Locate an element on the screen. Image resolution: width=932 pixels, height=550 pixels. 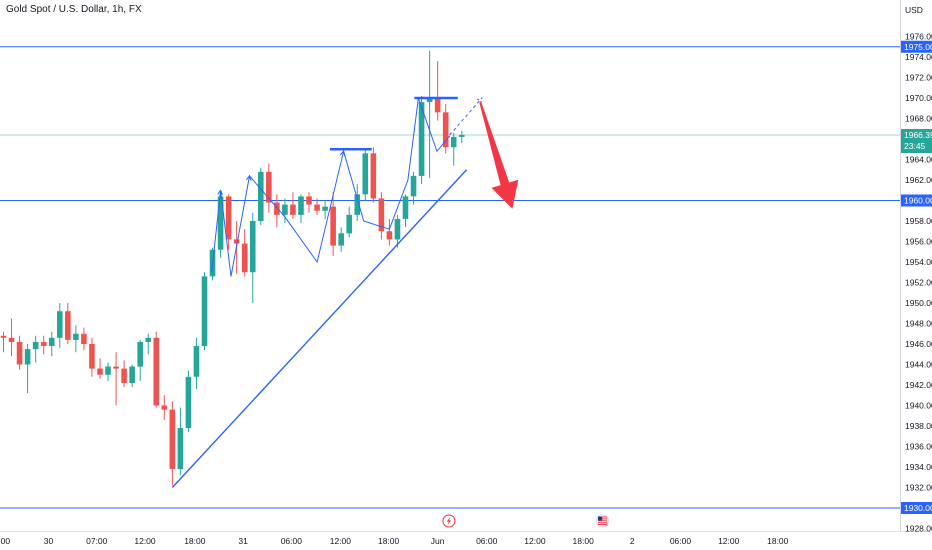
projection-dashed-line is located at coordinates (466, 116).